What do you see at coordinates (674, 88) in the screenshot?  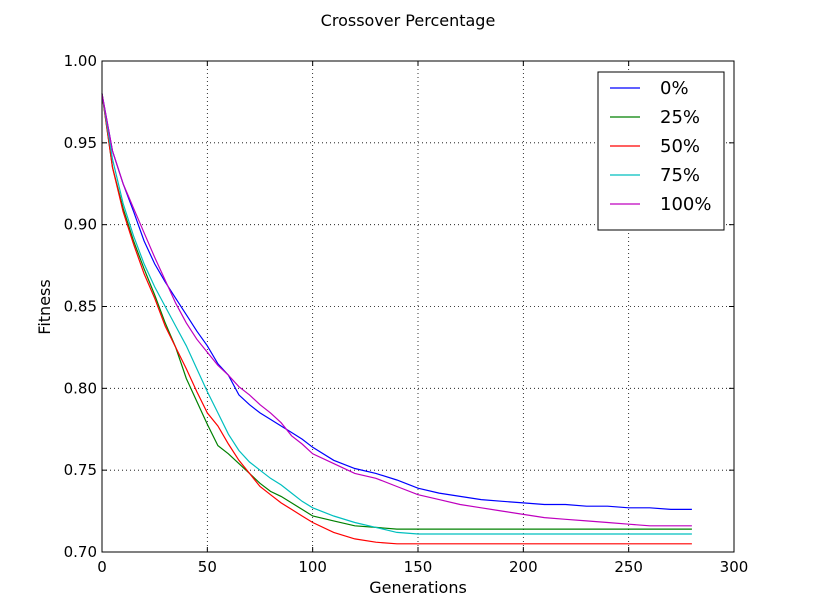 I see `legend-label-0: 0%` at bounding box center [674, 88].